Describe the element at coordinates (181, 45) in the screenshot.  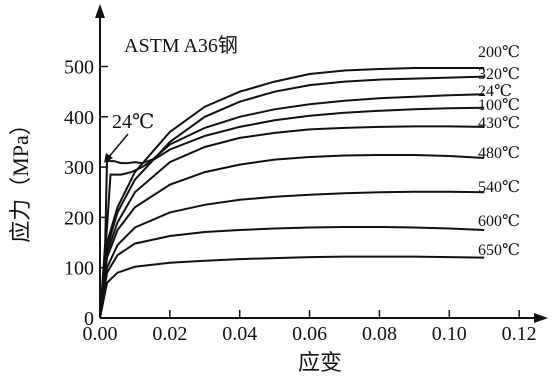
I see `chart-title: ASTM A36钢` at that location.